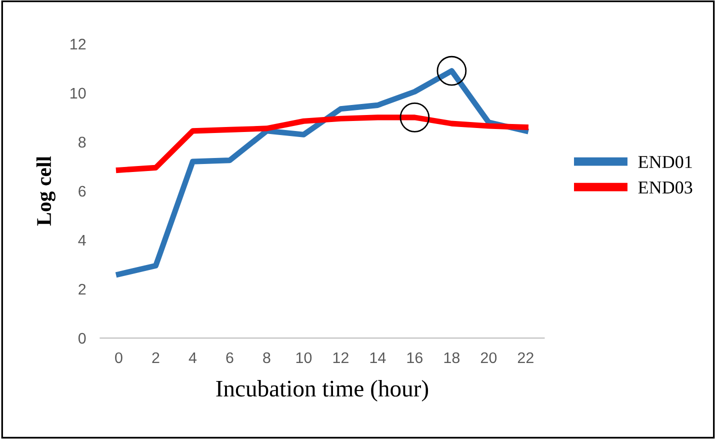 The width and height of the screenshot is (716, 439). What do you see at coordinates (322, 391) in the screenshot?
I see `x-axis-title: Incubation time (hour)` at bounding box center [322, 391].